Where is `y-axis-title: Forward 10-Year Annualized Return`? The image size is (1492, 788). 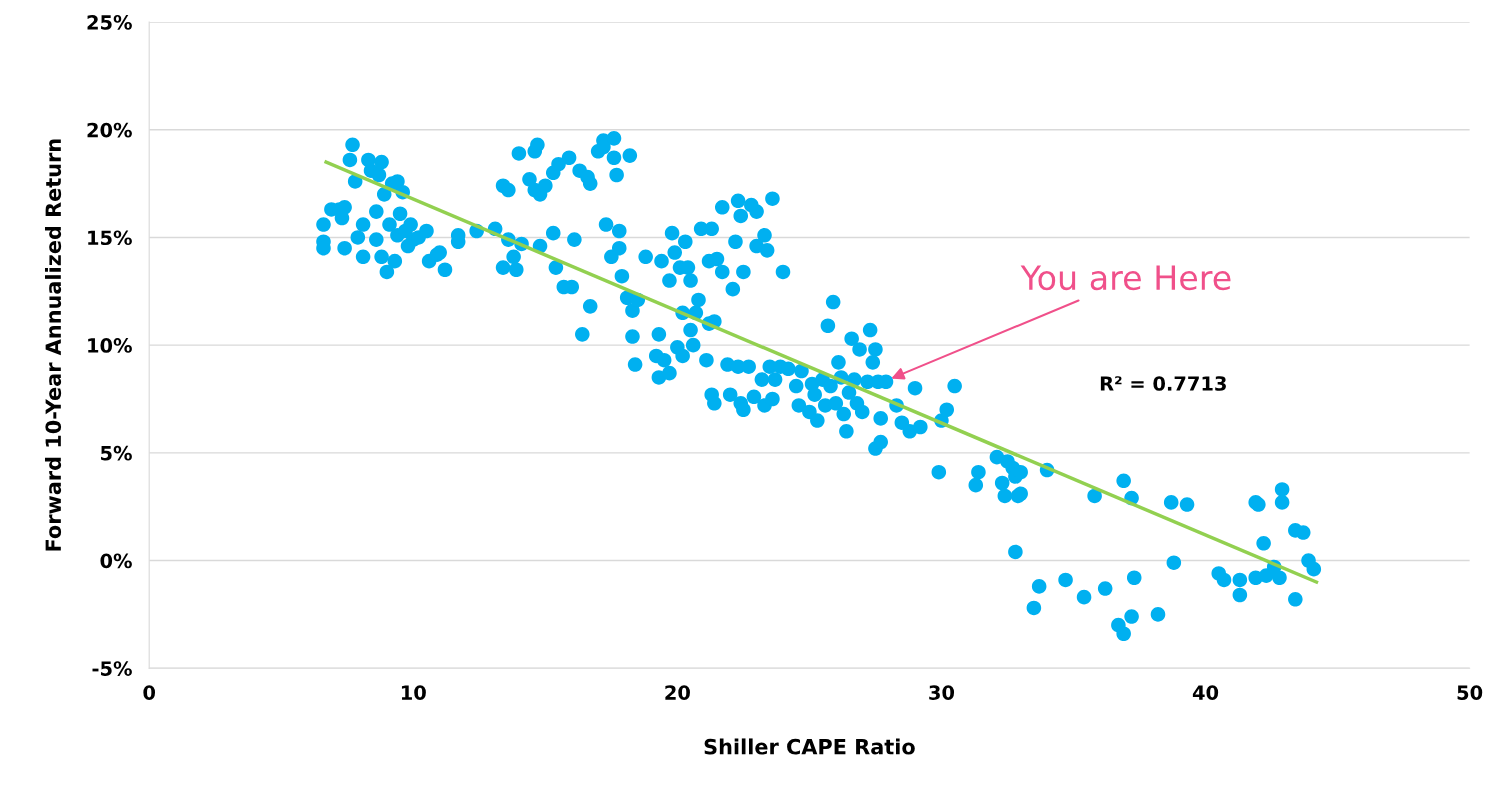 y-axis-title: Forward 10-Year Annualized Return is located at coordinates (53, 345).